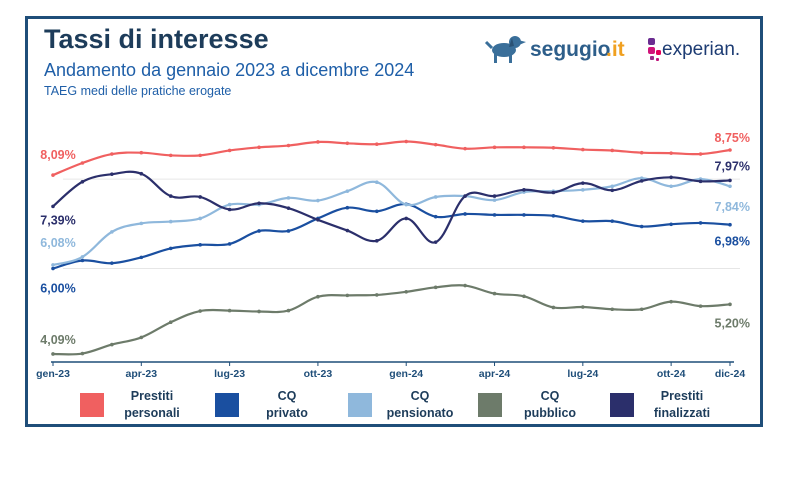  What do you see at coordinates (732, 166) in the screenshot?
I see `value-label: 7,97%` at bounding box center [732, 166].